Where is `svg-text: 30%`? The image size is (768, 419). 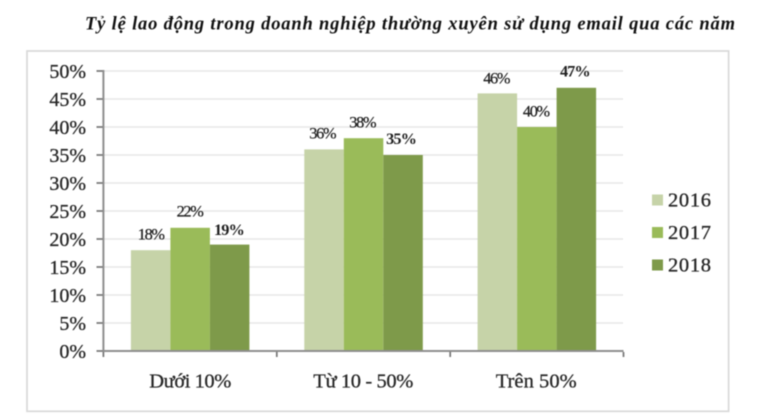 svg-text: 30% is located at coordinates (67, 184).